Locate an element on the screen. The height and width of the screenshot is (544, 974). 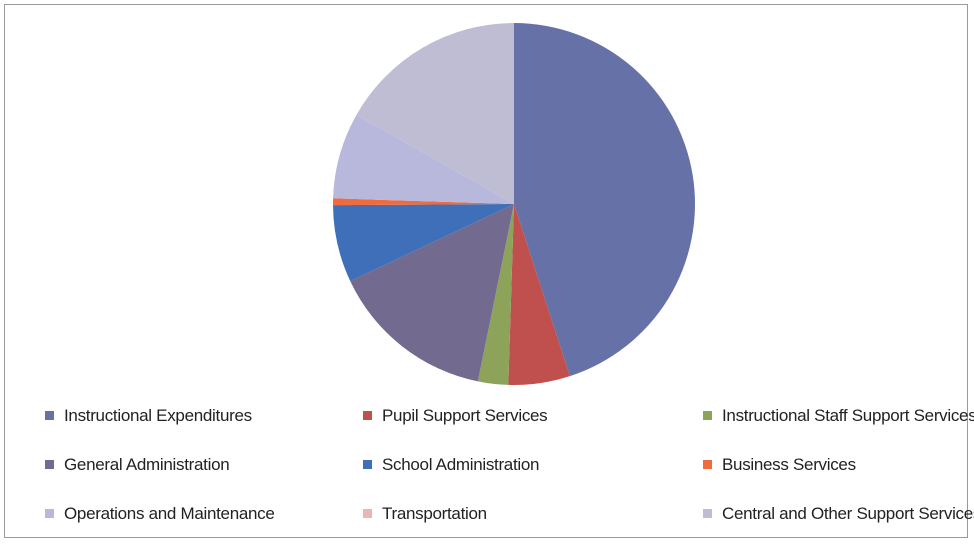
legend-item: General Administration is located at coordinates (204, 464).